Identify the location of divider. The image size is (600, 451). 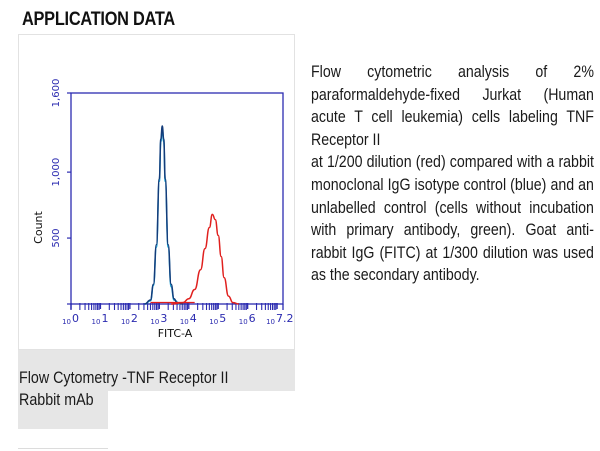
(63, 448).